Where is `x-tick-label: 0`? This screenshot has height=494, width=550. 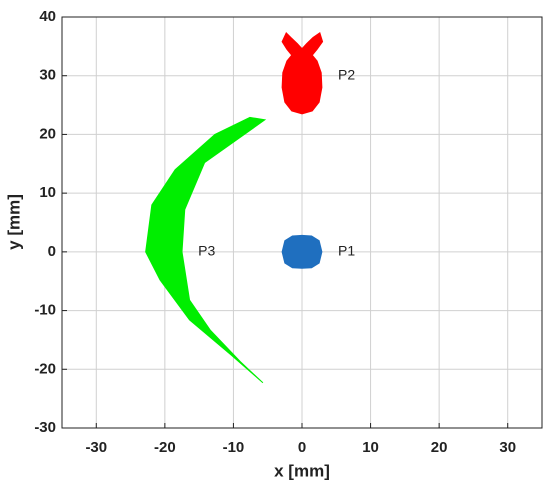
x-tick-label: 0 is located at coordinates (302, 447).